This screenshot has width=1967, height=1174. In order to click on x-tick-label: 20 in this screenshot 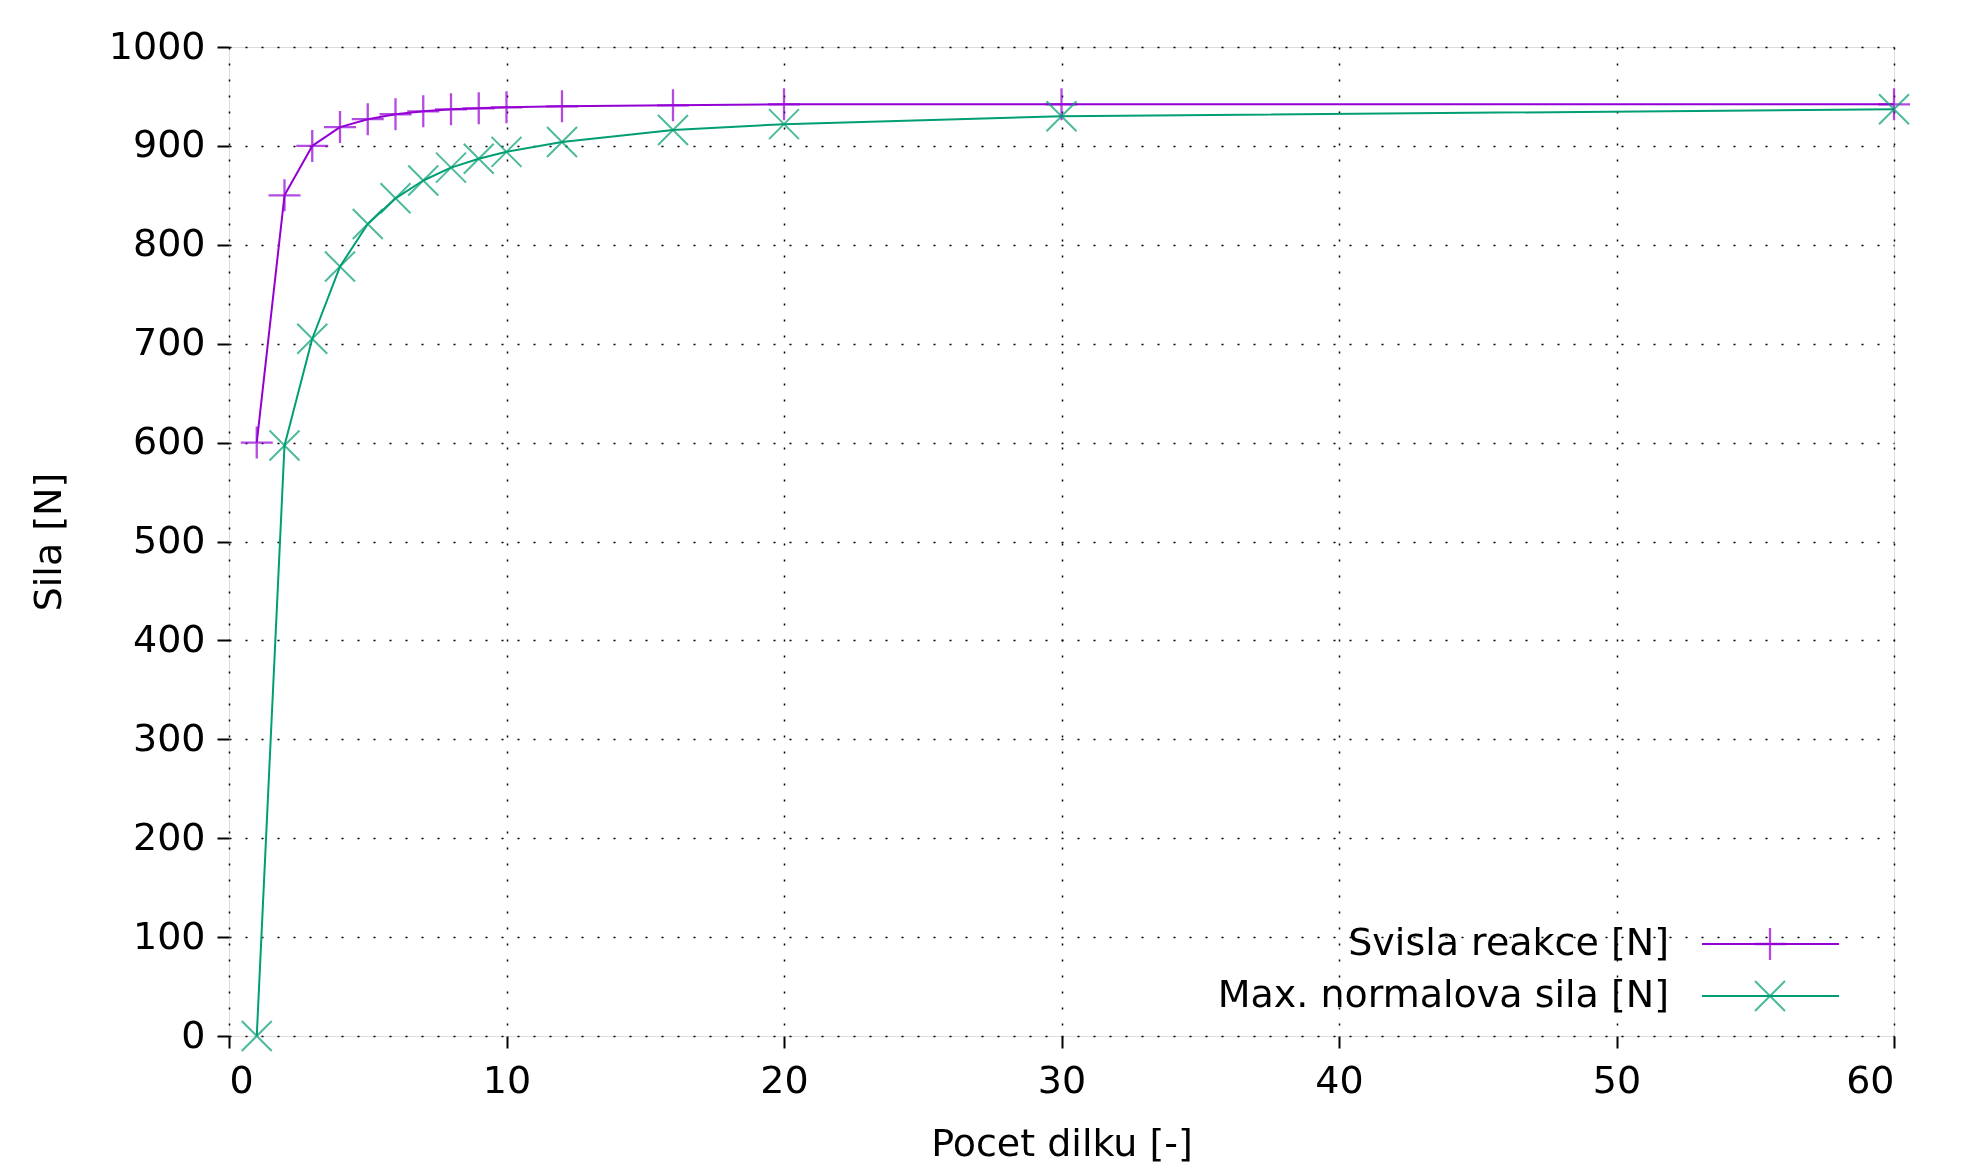, I will do `click(784, 1079)`.